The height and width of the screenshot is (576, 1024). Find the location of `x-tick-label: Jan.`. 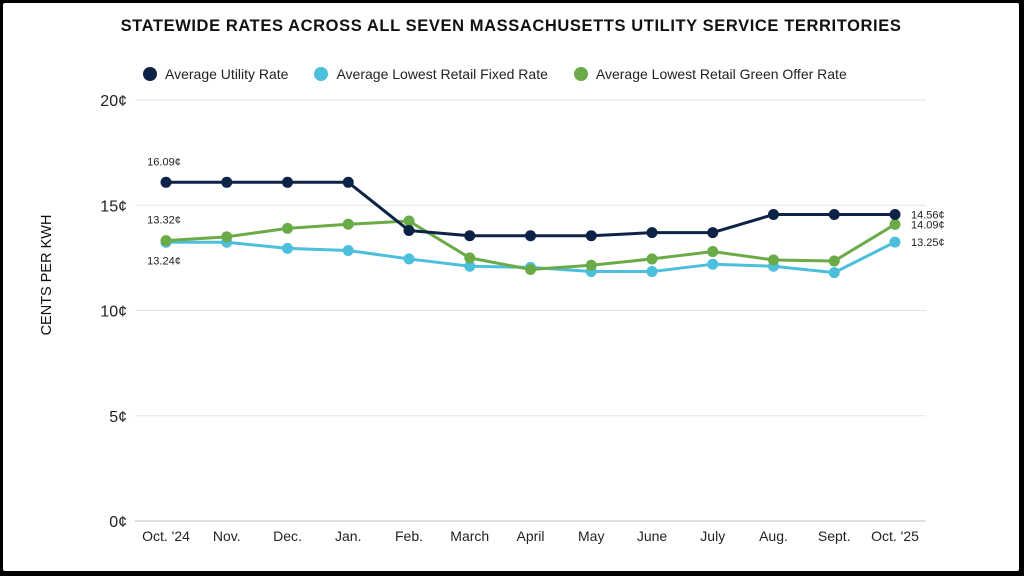

x-tick-label: Jan. is located at coordinates (348, 536).